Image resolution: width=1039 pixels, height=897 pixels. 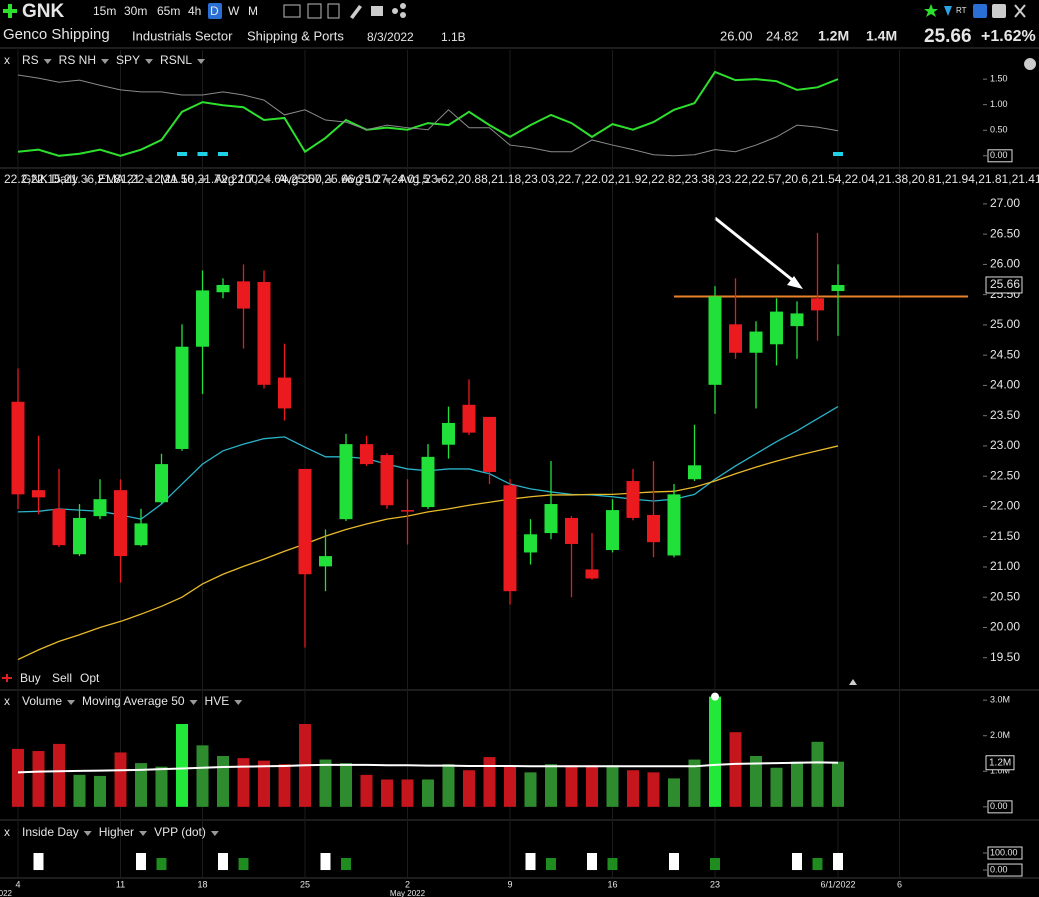 I want to click on legend-label: RS, so click(x=30, y=60).